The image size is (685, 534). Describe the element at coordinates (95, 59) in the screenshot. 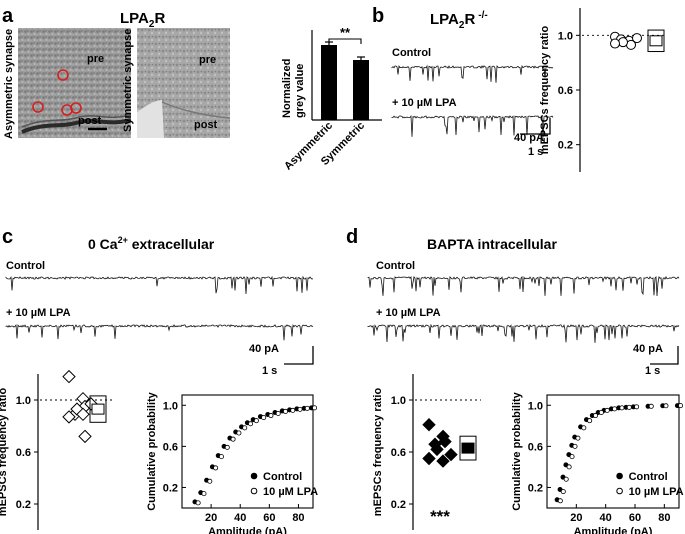

I see `em-asym-pre-label: pre` at that location.